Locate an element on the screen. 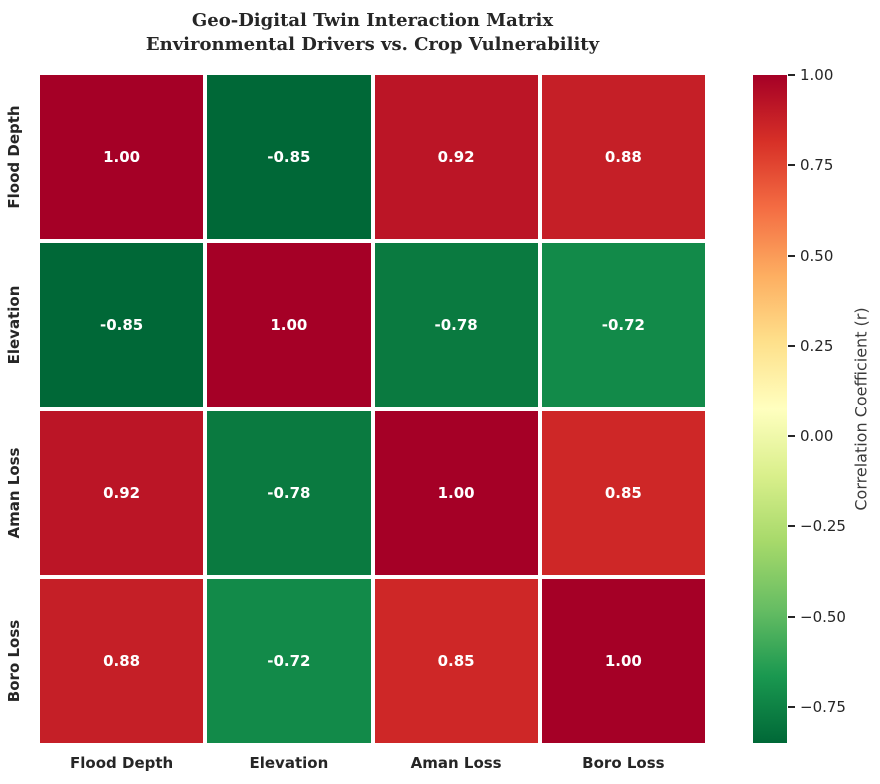 Image resolution: width=880 pixels, height=784 pixels. colorbar-tick-label: 0.75 is located at coordinates (817, 165).